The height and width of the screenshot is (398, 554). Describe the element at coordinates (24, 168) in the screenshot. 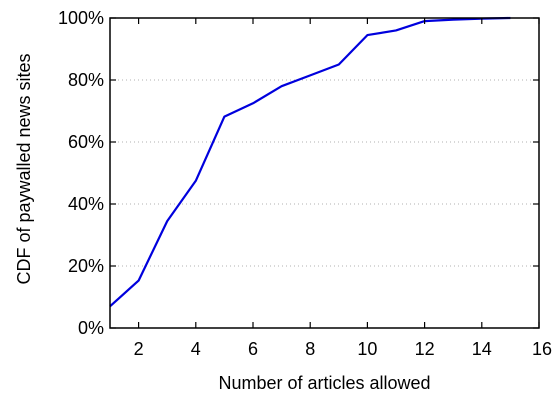

I see `y-axis-label: CDF of paywalled news sites` at that location.